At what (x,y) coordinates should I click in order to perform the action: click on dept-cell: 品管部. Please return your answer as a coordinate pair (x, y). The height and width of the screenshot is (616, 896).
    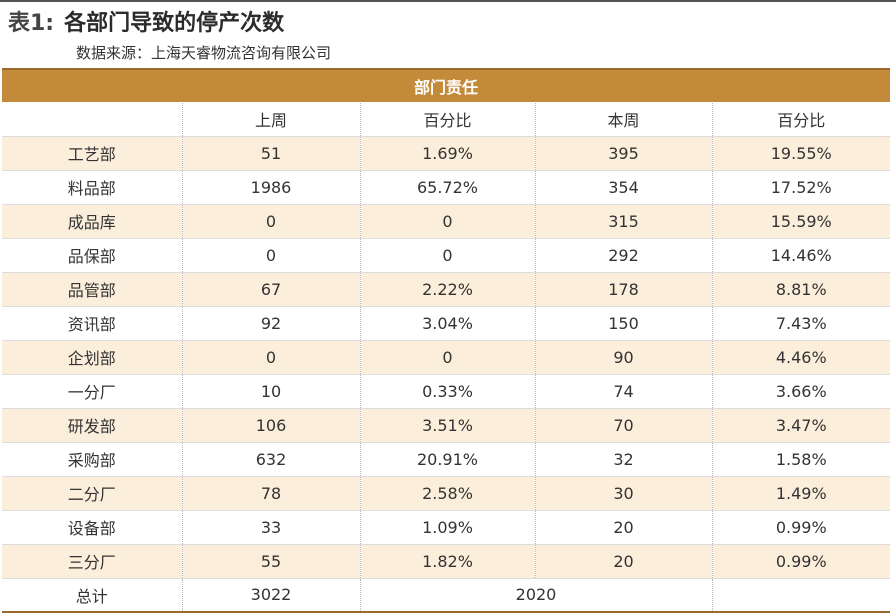
    Looking at the image, I should click on (92, 289).